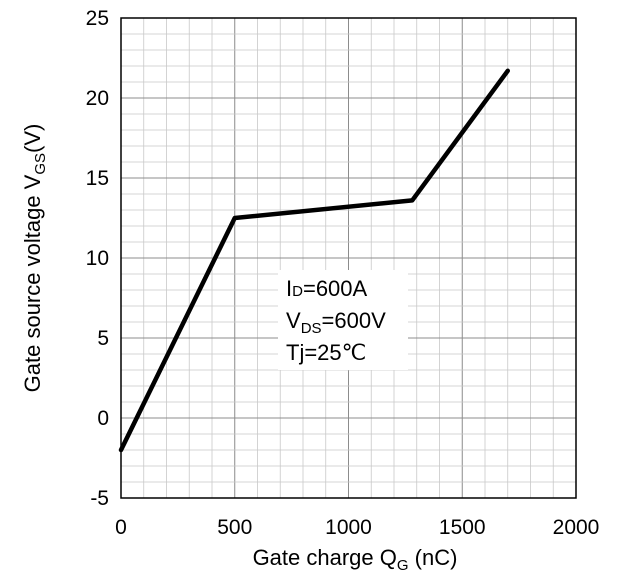 The image size is (625, 580). I want to click on y-tick-label: 20, so click(97, 98).